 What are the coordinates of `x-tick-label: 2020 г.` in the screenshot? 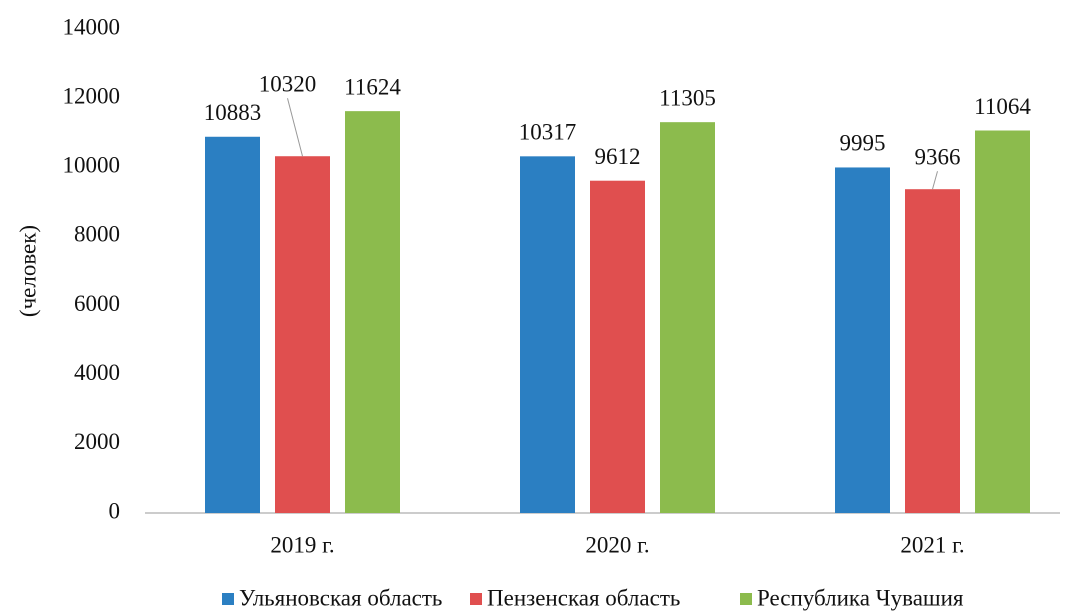 It's located at (617, 544).